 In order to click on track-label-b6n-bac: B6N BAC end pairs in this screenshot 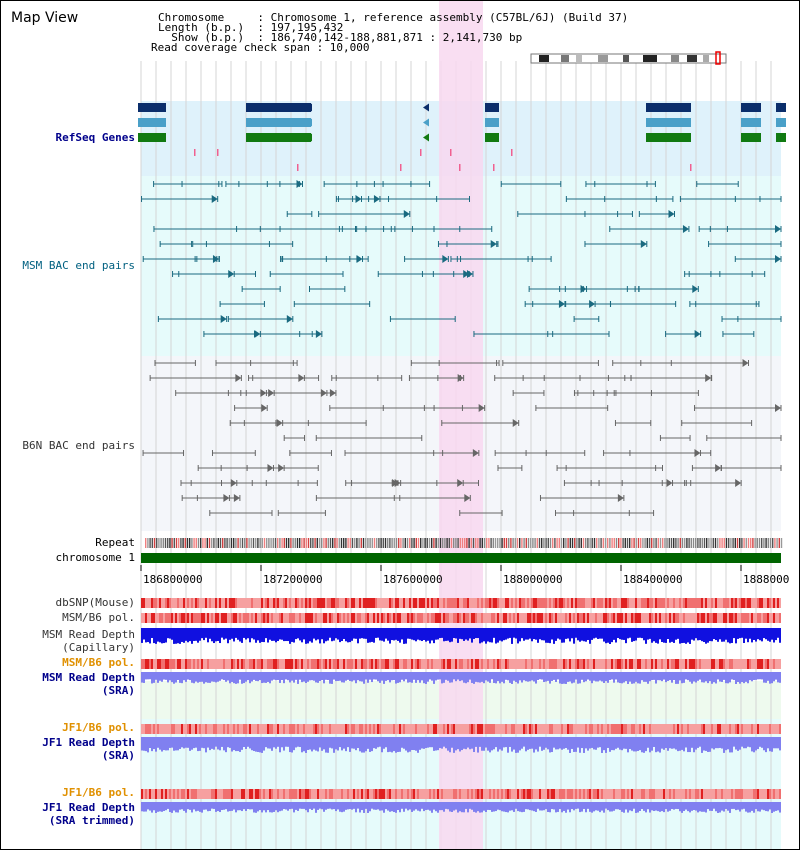, I will do `click(78, 445)`.